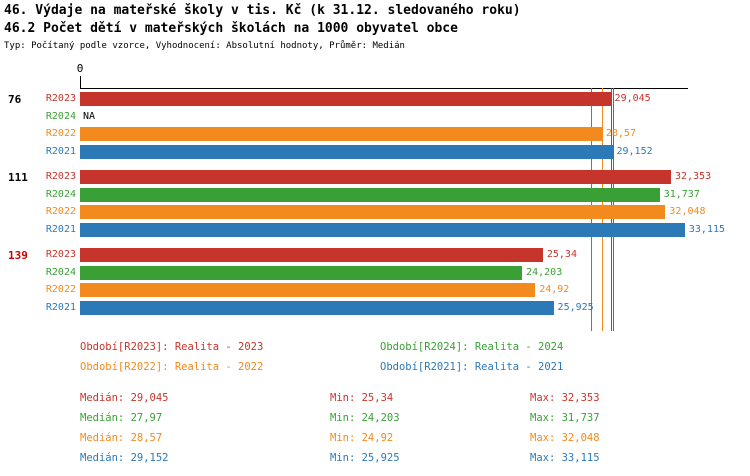  I want to click on legend-item-r2023: Období[R2023]: Realita - 2023, so click(172, 347).